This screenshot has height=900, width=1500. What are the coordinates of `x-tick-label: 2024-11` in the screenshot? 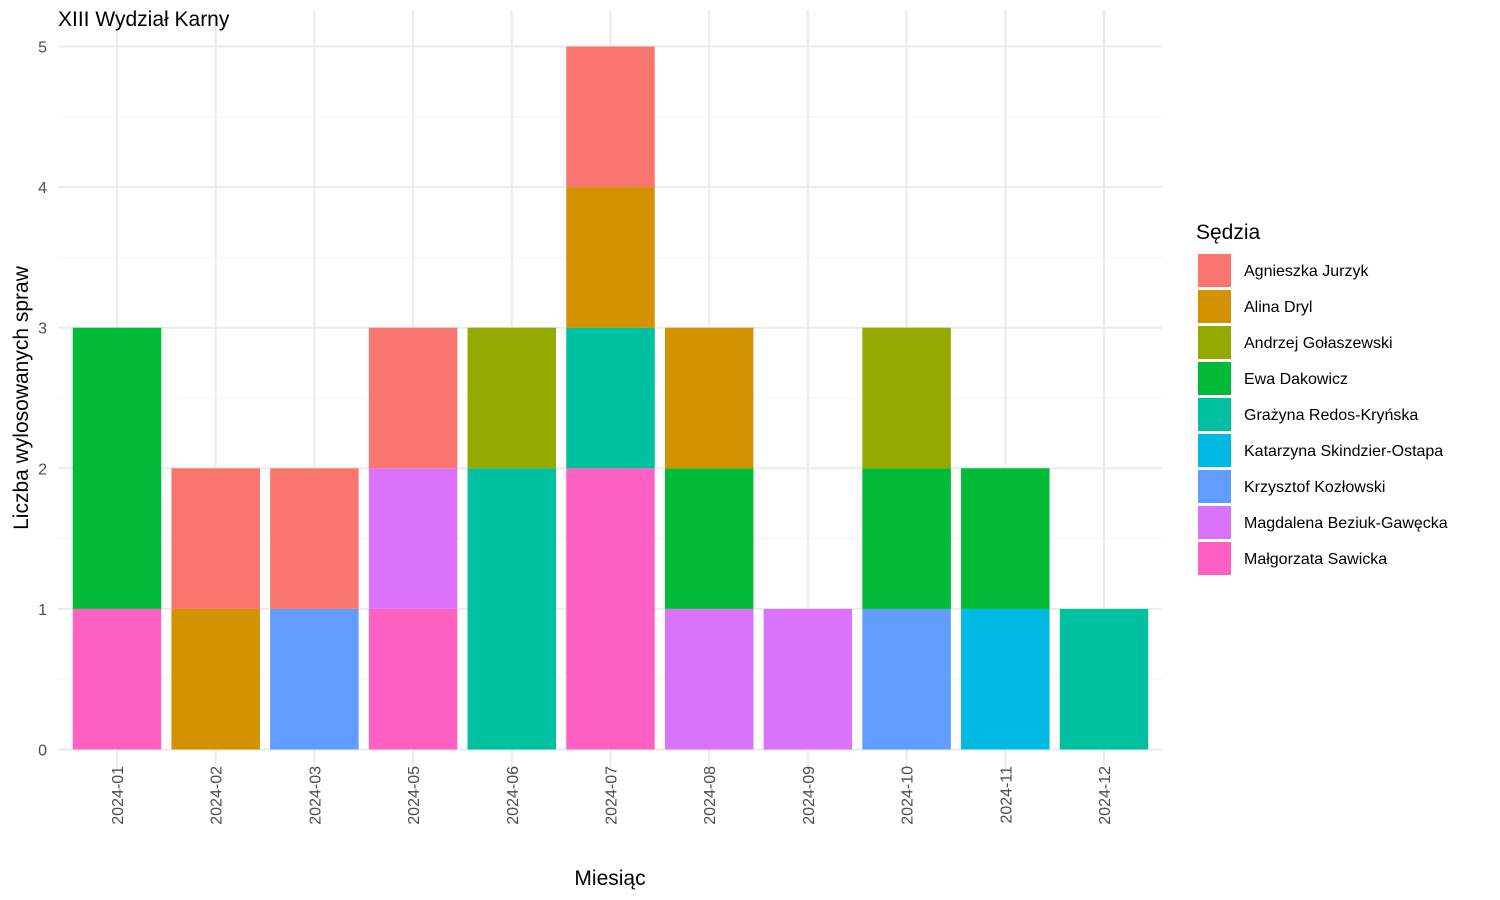 It's located at (1006, 795).